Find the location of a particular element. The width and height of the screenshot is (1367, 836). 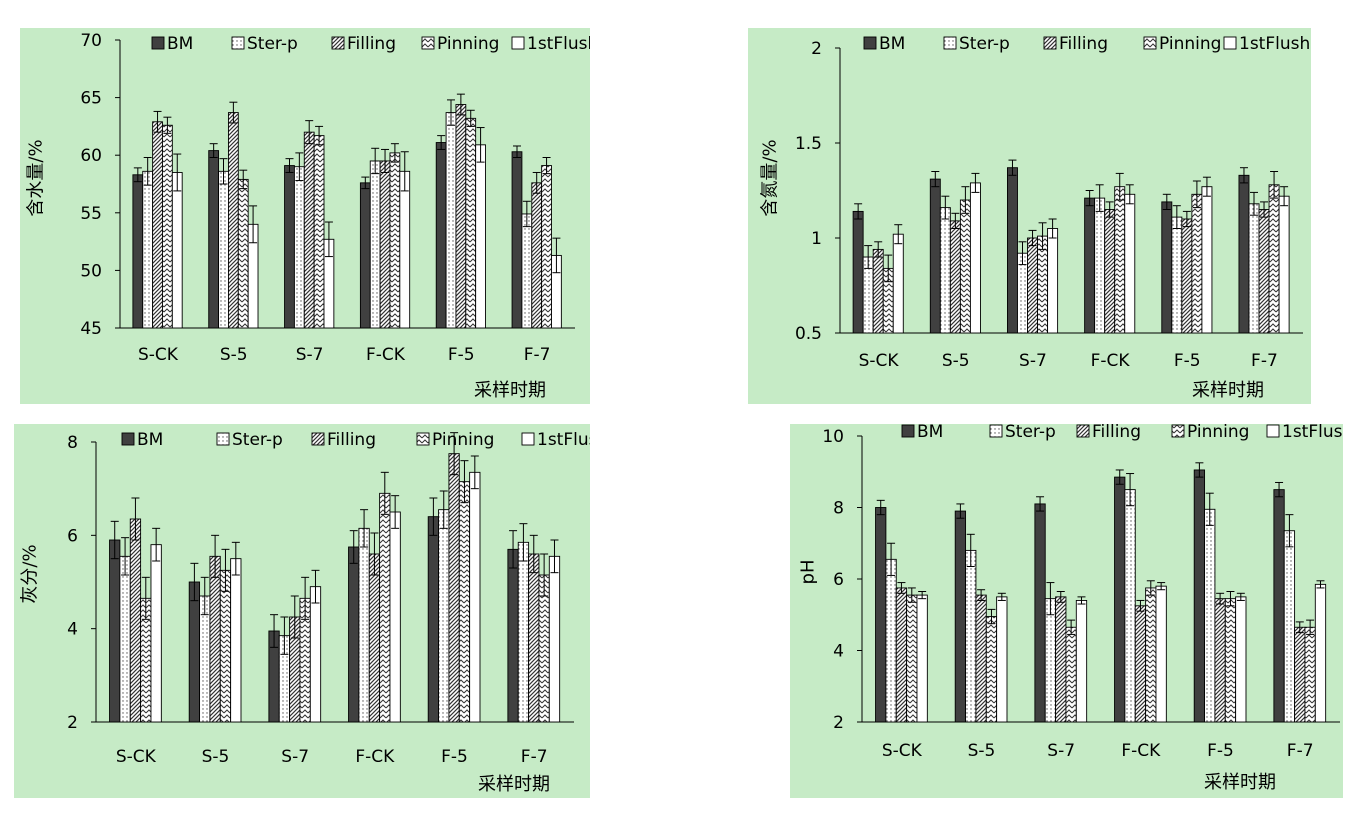

y-tick-label: 60 is located at coordinates (91, 156).